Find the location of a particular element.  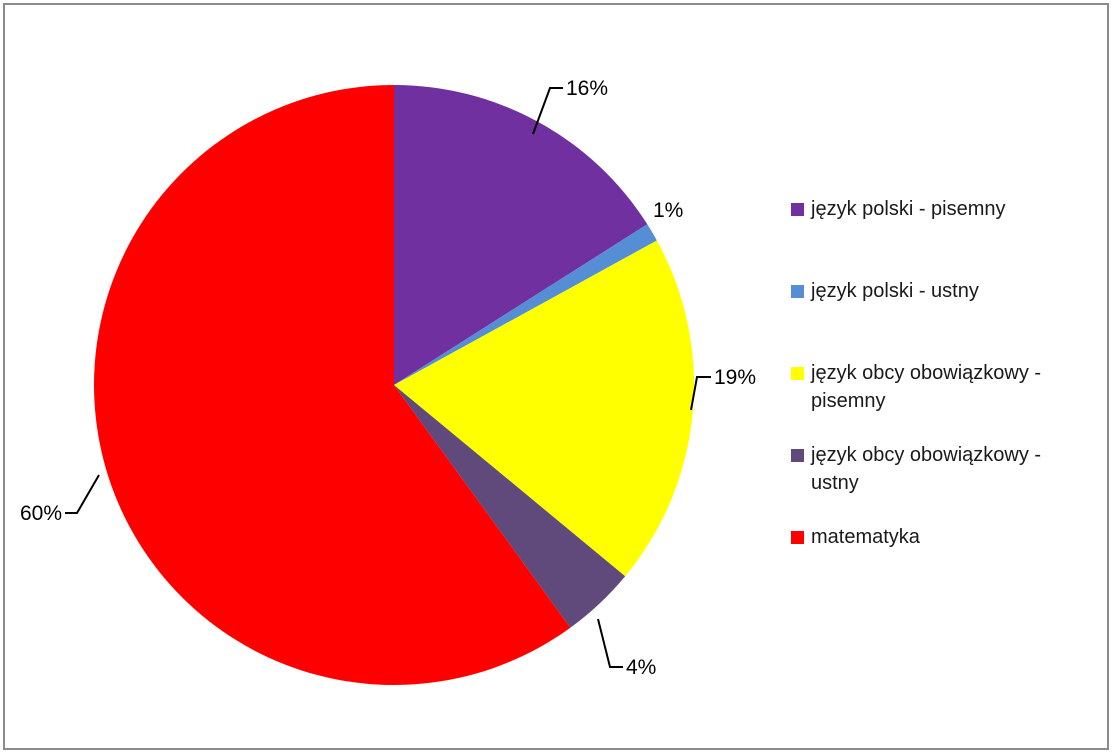

data-label-matematyka: 60% is located at coordinates (41, 513).